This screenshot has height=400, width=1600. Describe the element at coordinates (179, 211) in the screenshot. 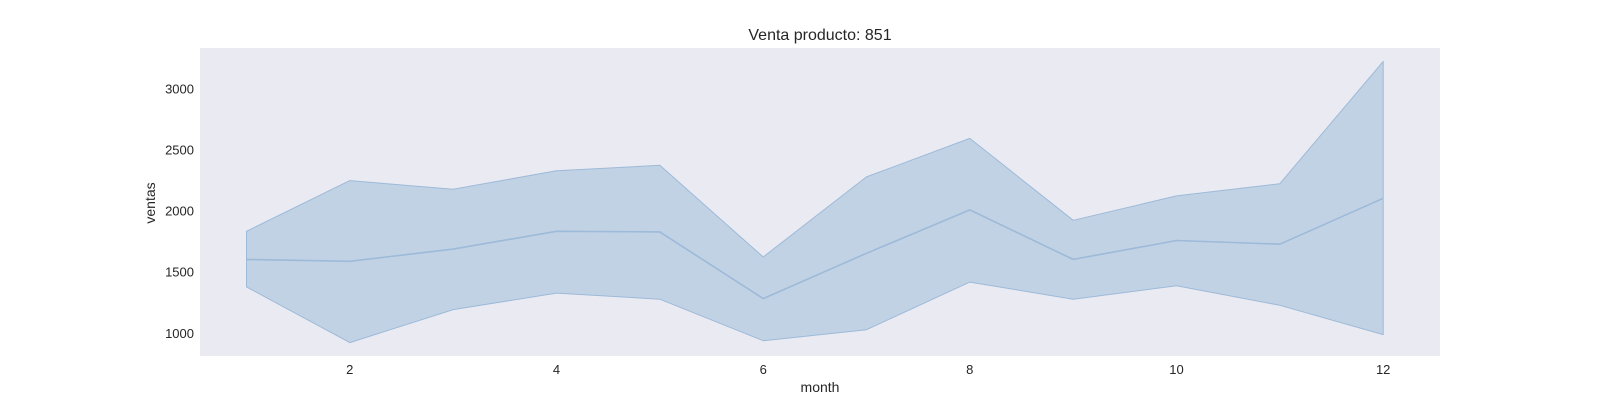

I see `y-tick-label: 2000` at that location.